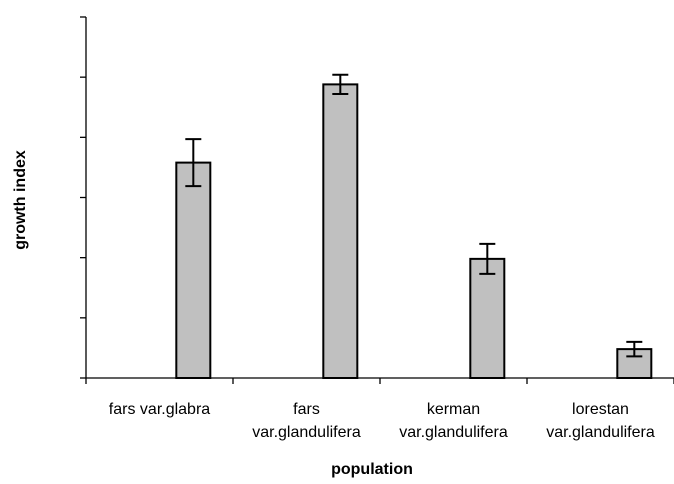  I want to click on x-tick-label-line: kerman, so click(453, 409).